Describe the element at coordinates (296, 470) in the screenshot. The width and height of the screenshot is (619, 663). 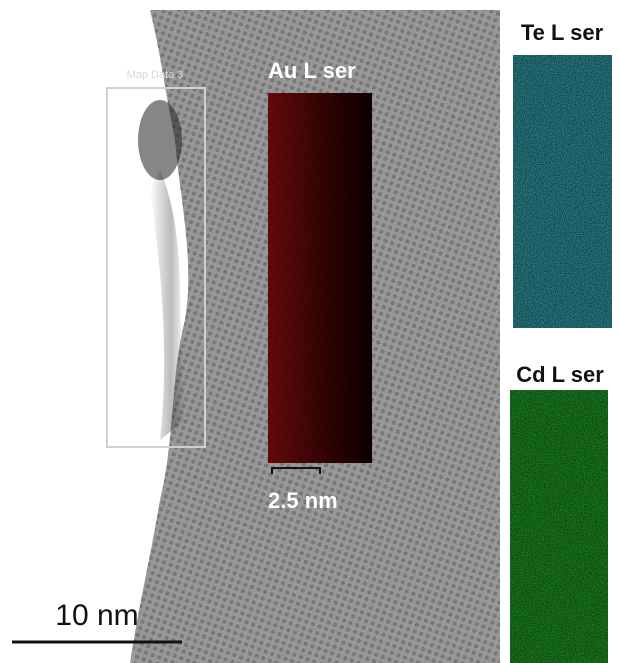
I see `au-scale-bar` at that location.